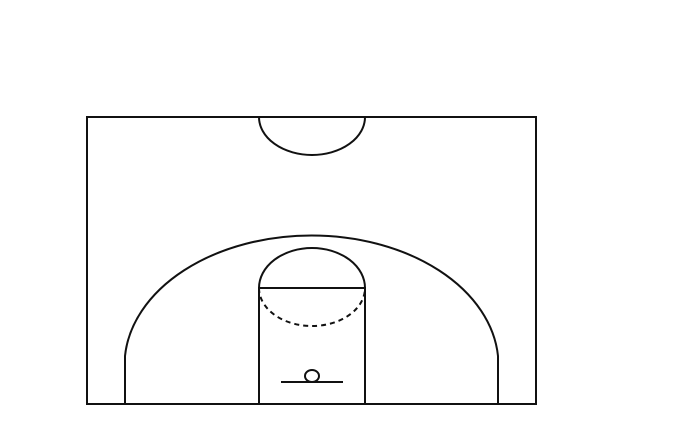 The height and width of the screenshot is (432, 700). Describe the element at coordinates (312, 268) in the screenshot. I see `free-throw-circle-top` at that location.